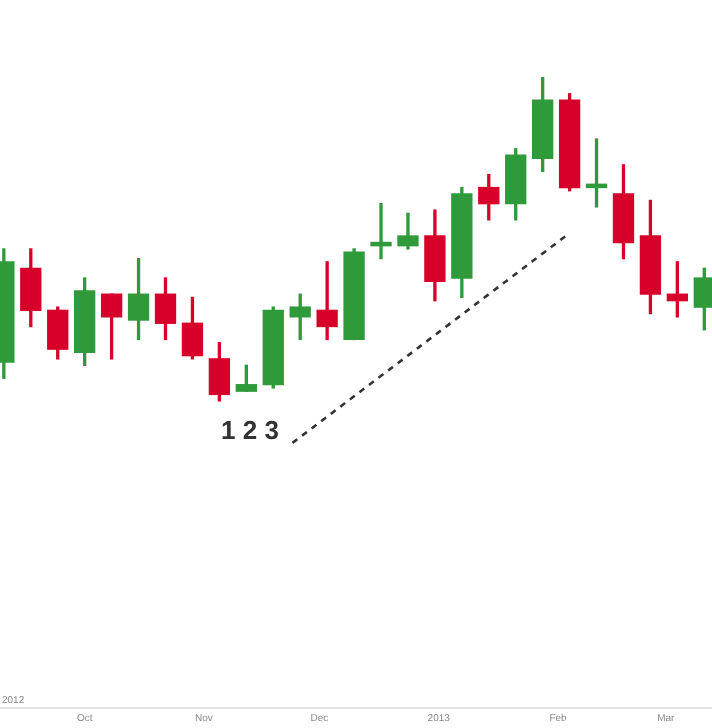 This screenshot has width=712, height=728. What do you see at coordinates (250, 430) in the screenshot?
I see `text: 1 2 3` at bounding box center [250, 430].